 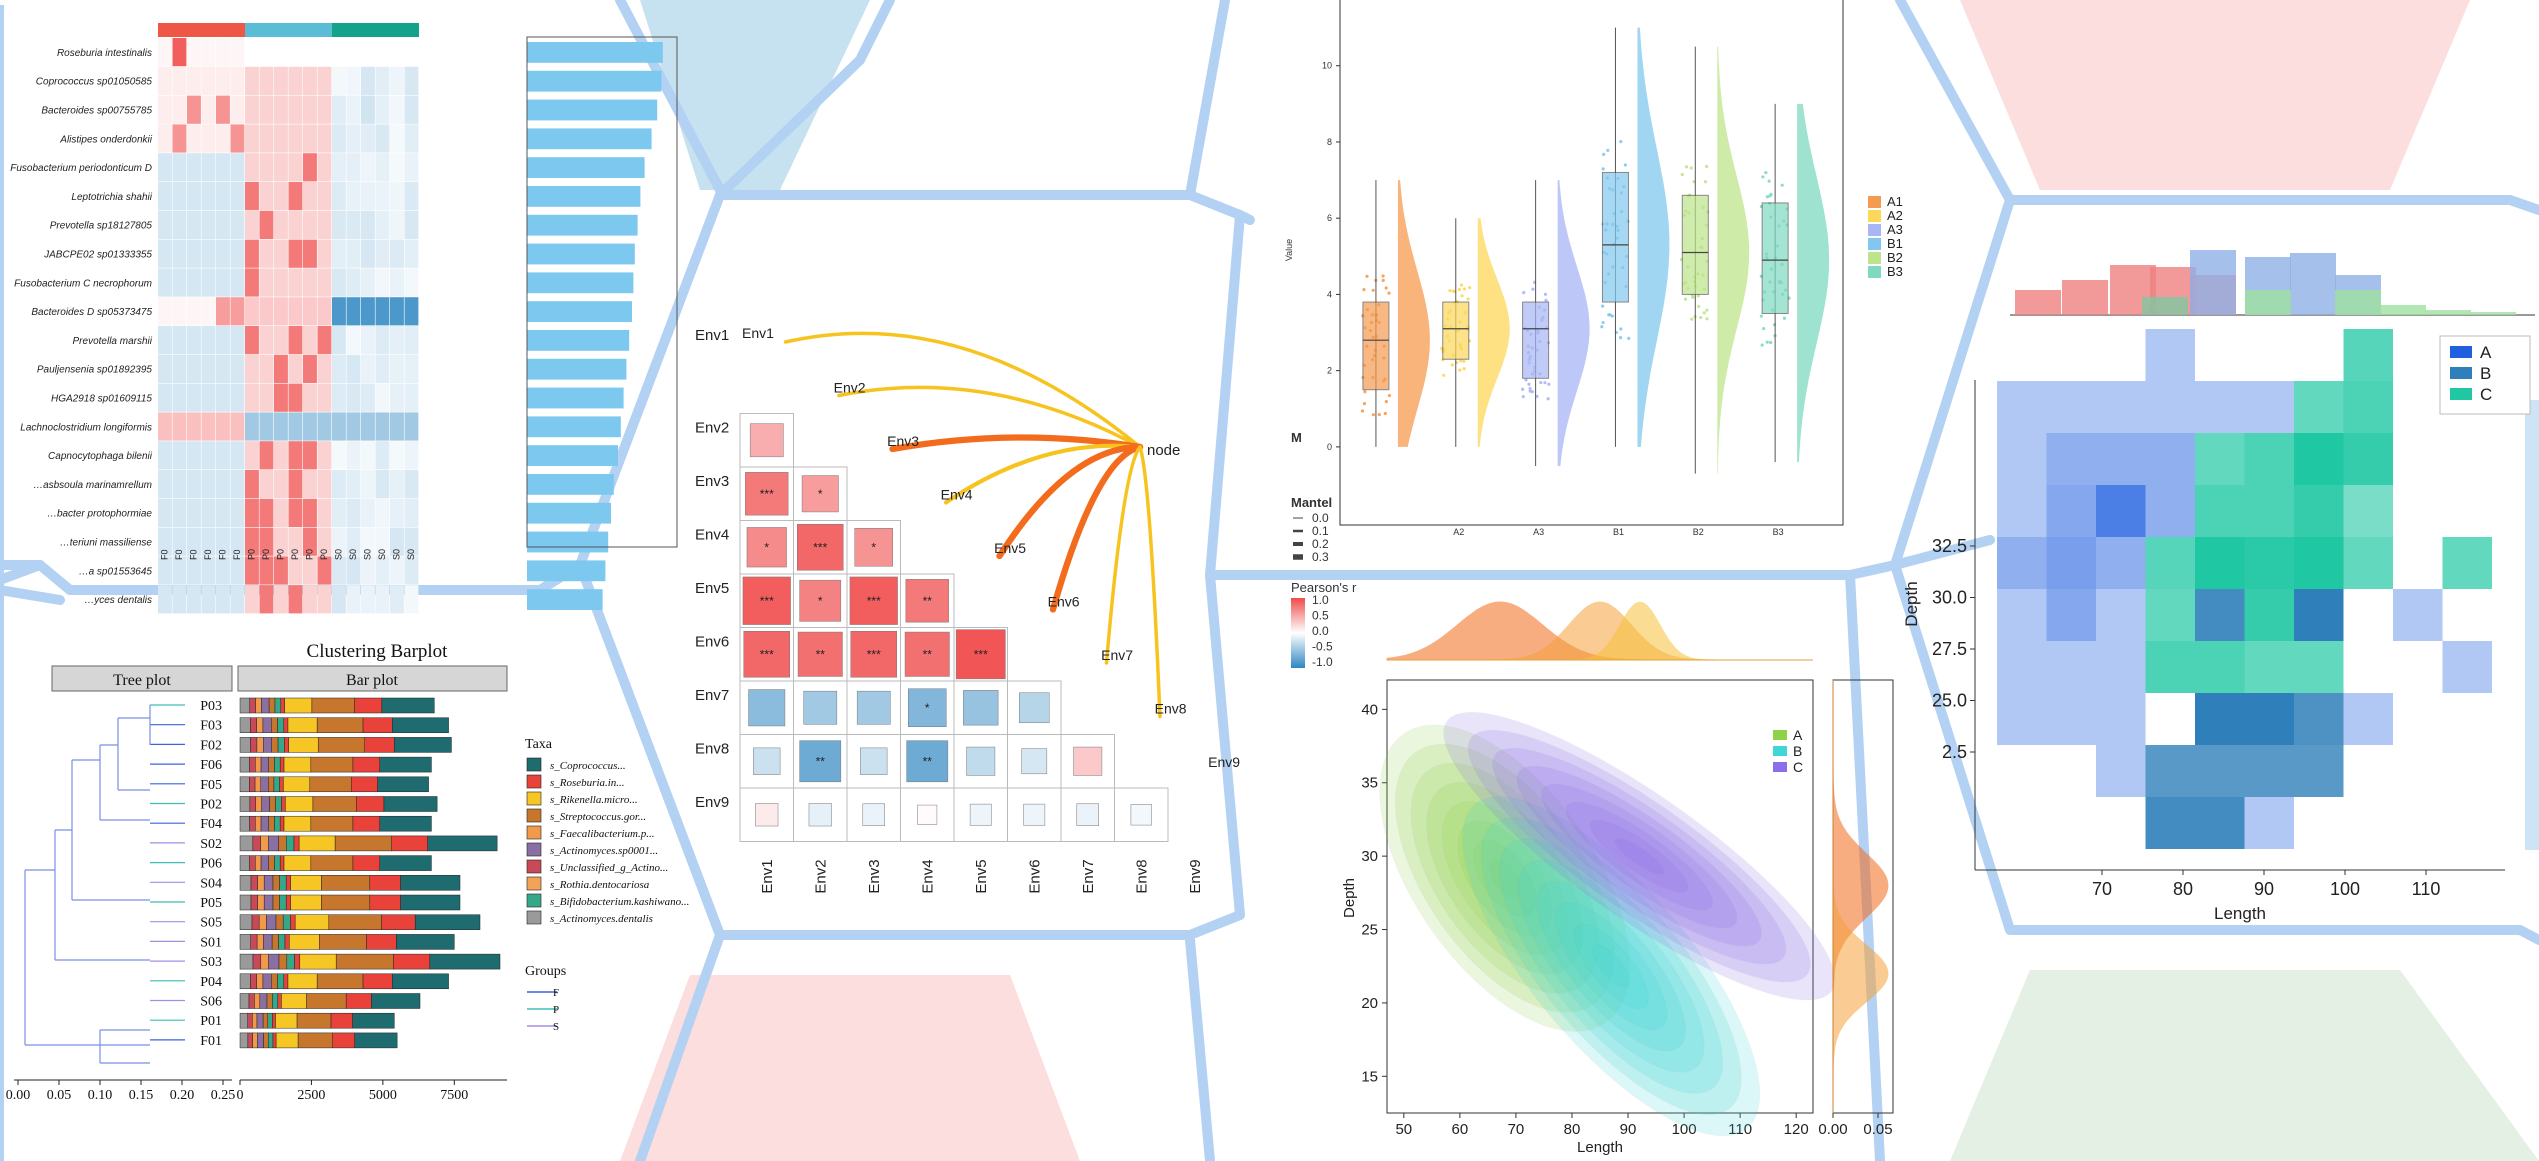 I want to click on kde-y-label: Depth, so click(x=1349, y=898).